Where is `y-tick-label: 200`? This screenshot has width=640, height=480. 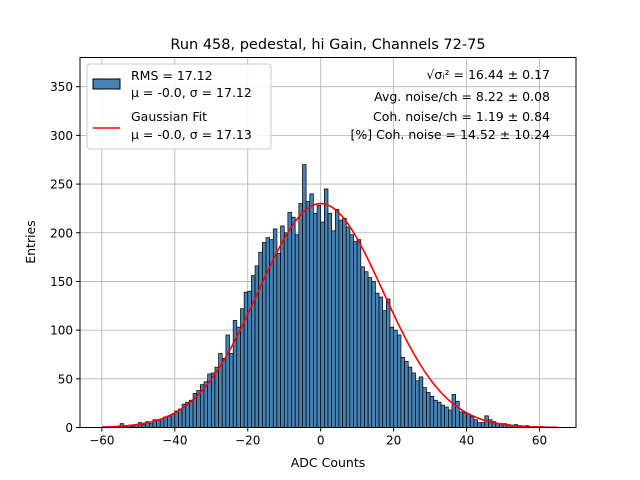
y-tick-label: 200 is located at coordinates (61, 233).